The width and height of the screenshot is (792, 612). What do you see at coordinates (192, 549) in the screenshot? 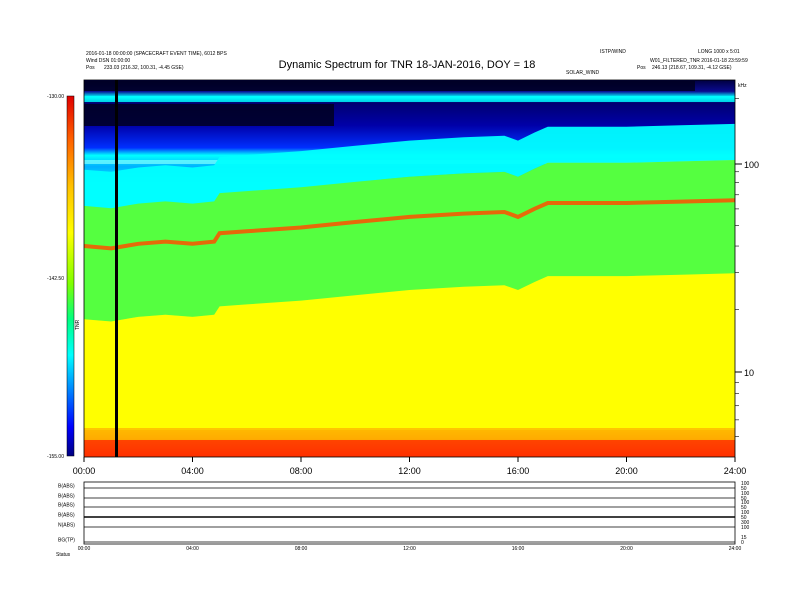
I see `lower-x-tick-label: 04:00` at bounding box center [192, 549].